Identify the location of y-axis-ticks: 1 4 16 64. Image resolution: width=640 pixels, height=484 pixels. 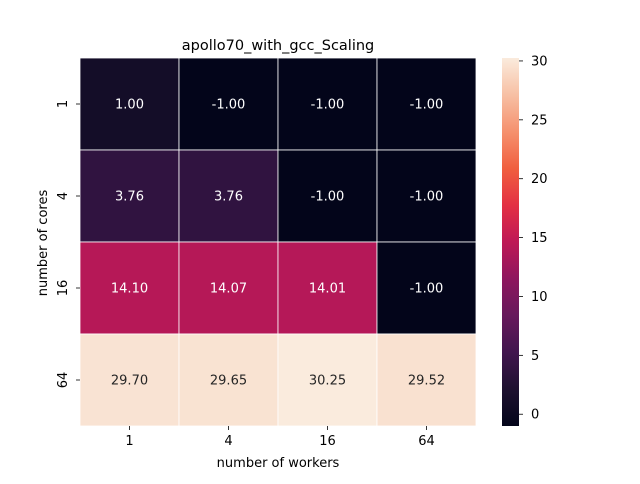
(68, 244).